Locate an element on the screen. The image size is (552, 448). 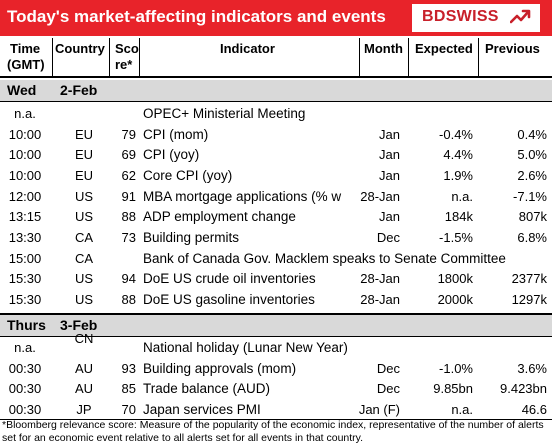
previous-cell: 6.8% is located at coordinates (532, 237).